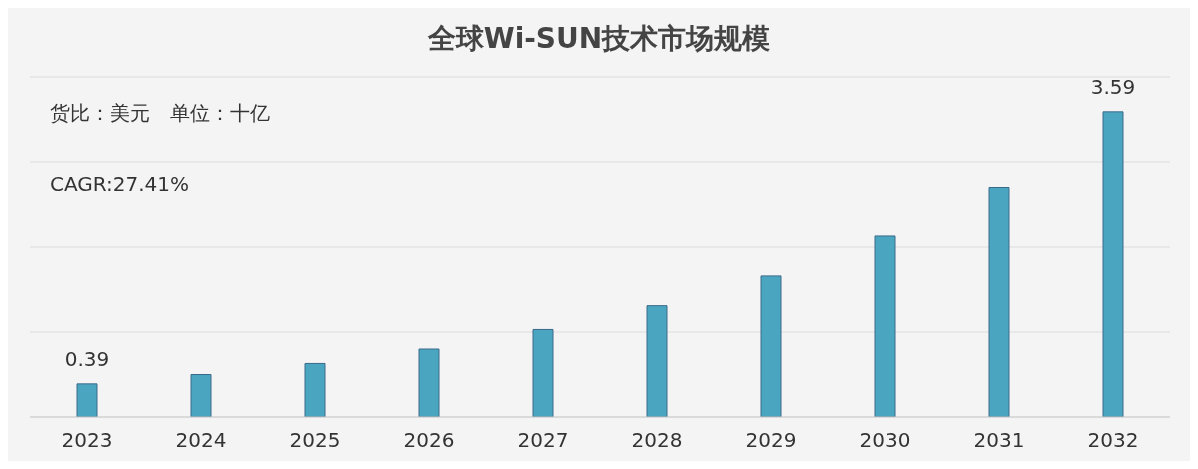 The image size is (1198, 469). Describe the element at coordinates (657, 440) in the screenshot. I see `x-tick-label: 2028` at that location.